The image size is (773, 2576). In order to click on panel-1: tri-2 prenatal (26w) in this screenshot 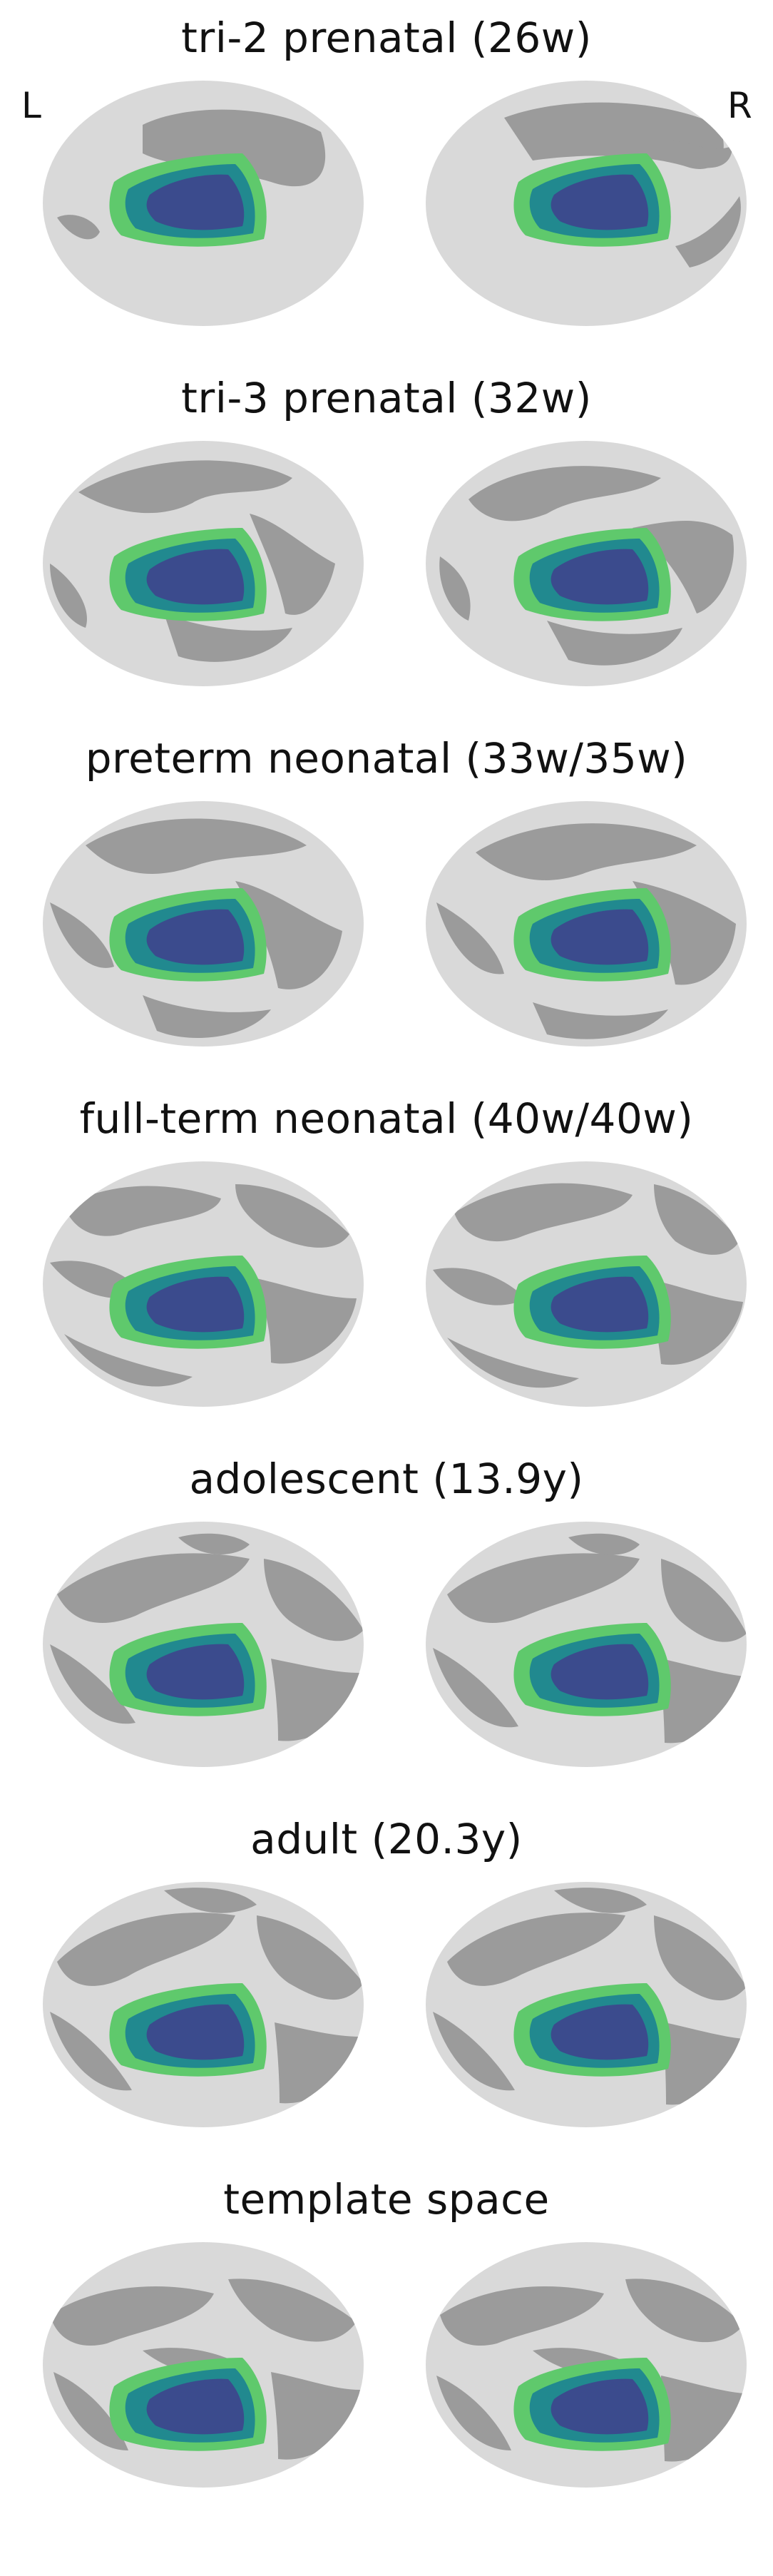, I will do `click(386, 193)`.